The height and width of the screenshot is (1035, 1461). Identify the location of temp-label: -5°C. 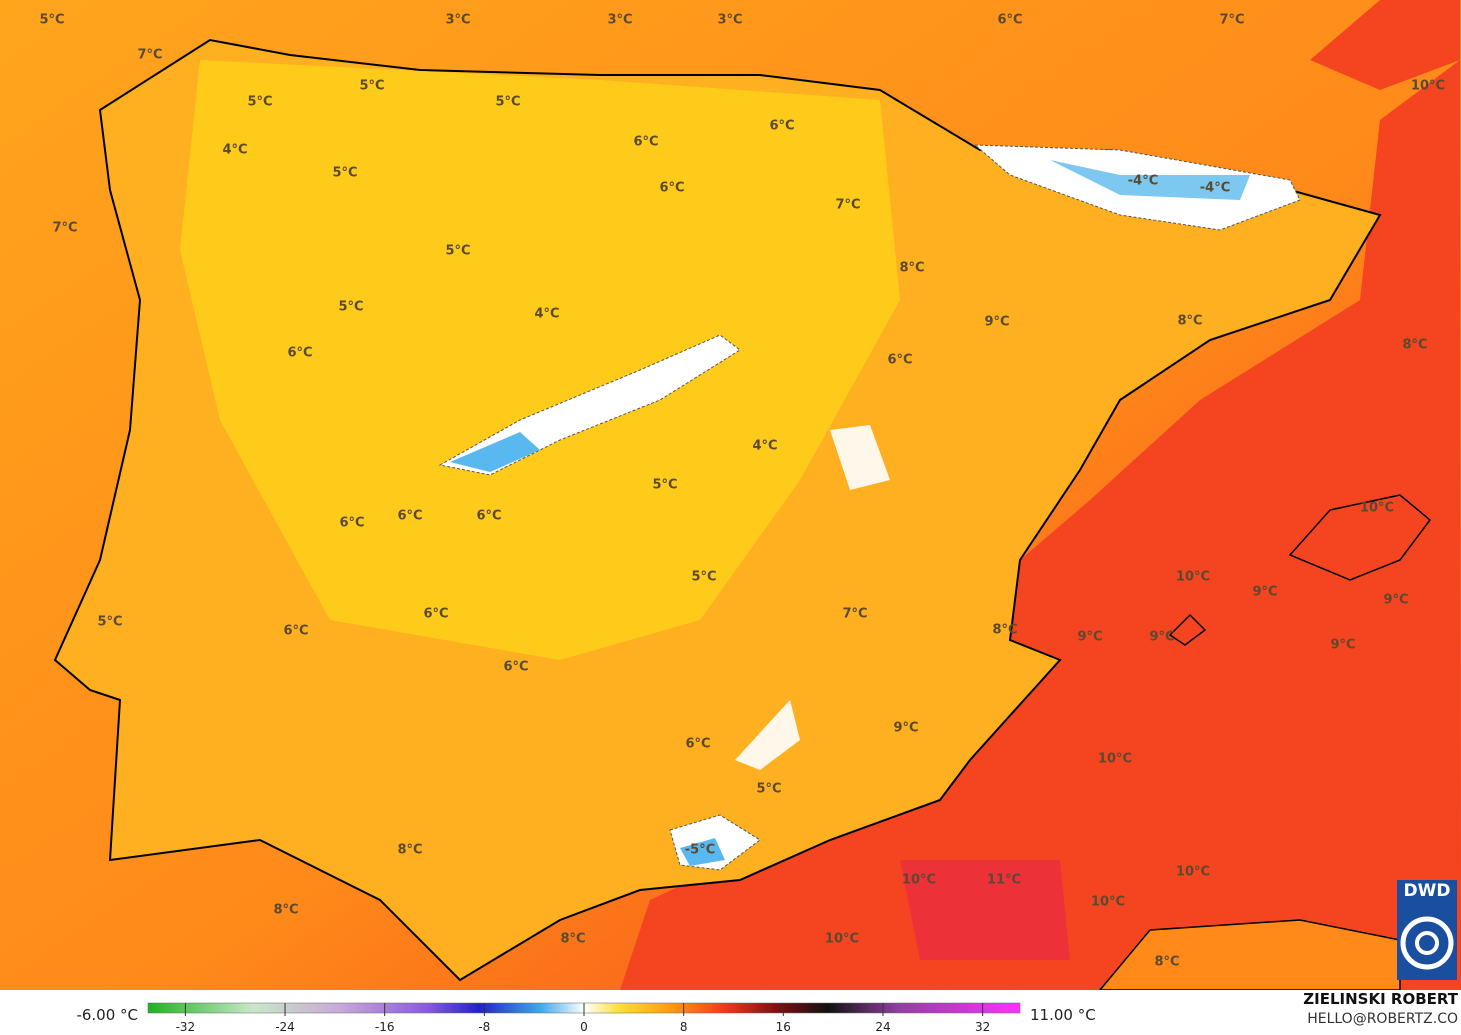
(700, 850).